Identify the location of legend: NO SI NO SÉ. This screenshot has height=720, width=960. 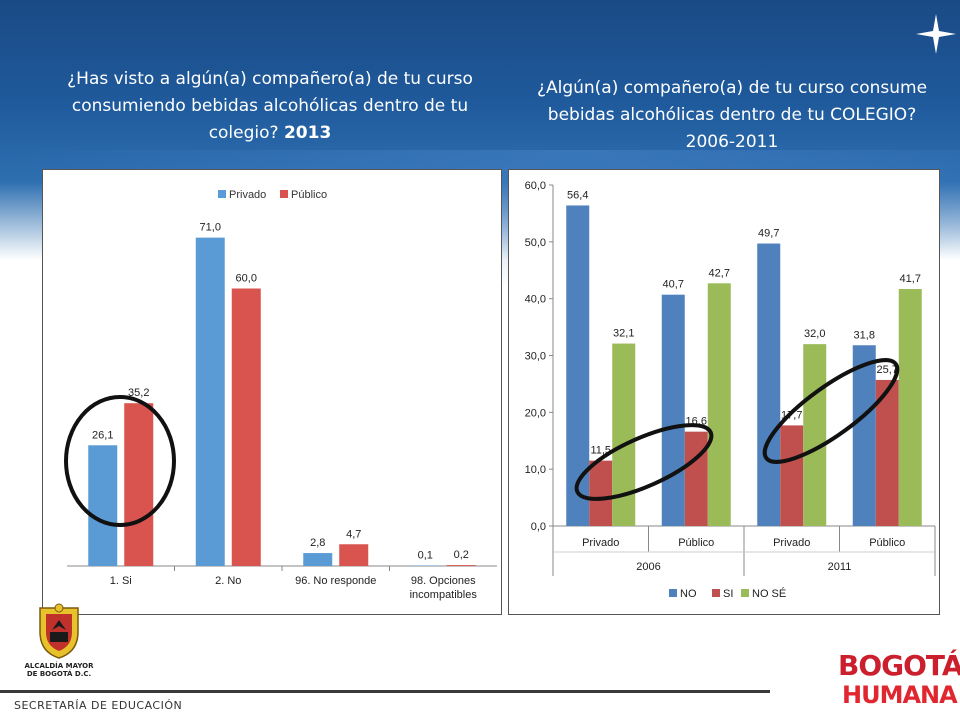
(727, 593).